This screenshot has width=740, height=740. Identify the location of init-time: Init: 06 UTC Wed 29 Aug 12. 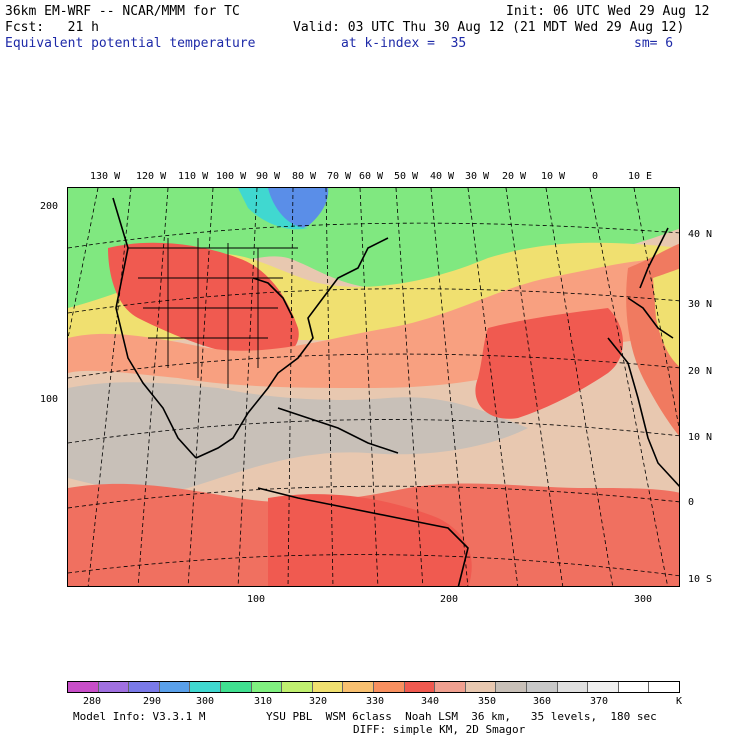
(608, 11).